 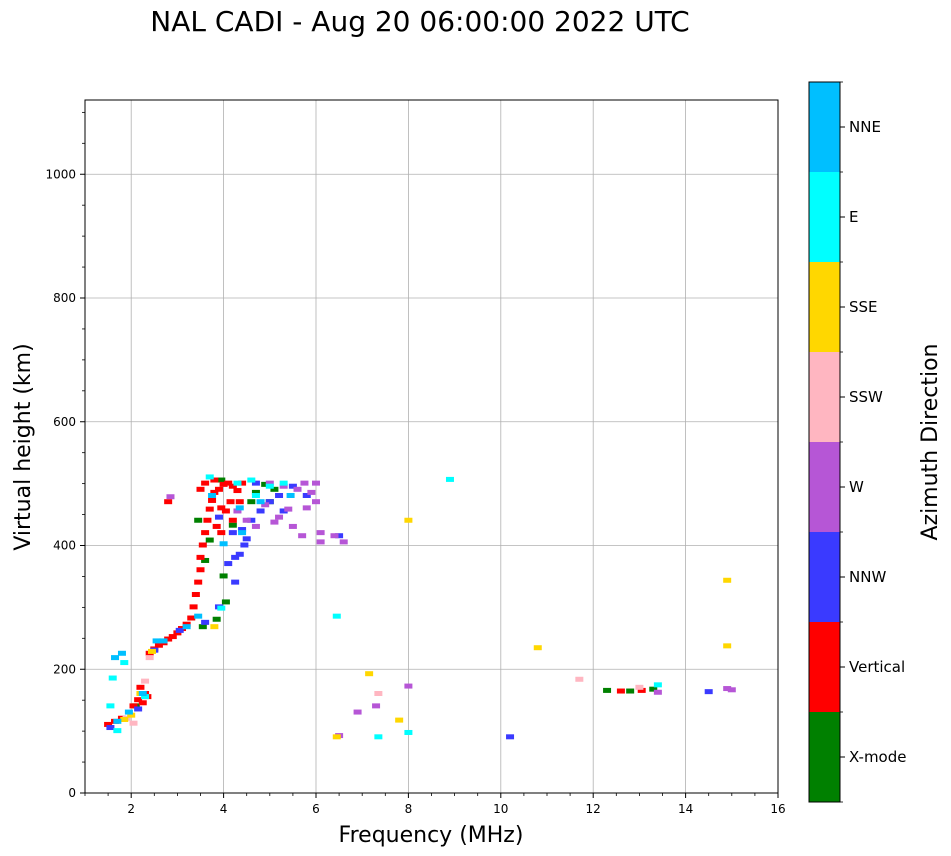 What do you see at coordinates (64, 669) in the screenshot?
I see `y-tick-label: 200` at bounding box center [64, 669].